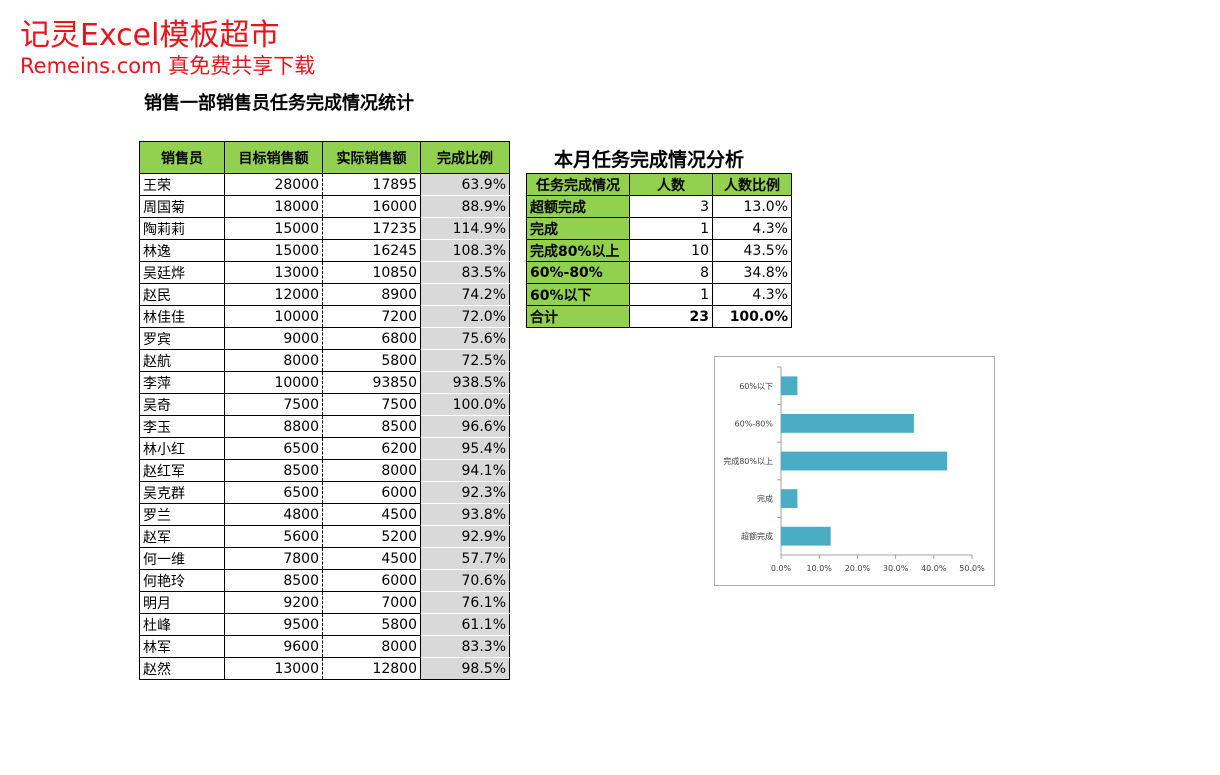 The image size is (1220, 775). Describe the element at coordinates (273, 536) in the screenshot. I see `target-cell: 5600` at that location.